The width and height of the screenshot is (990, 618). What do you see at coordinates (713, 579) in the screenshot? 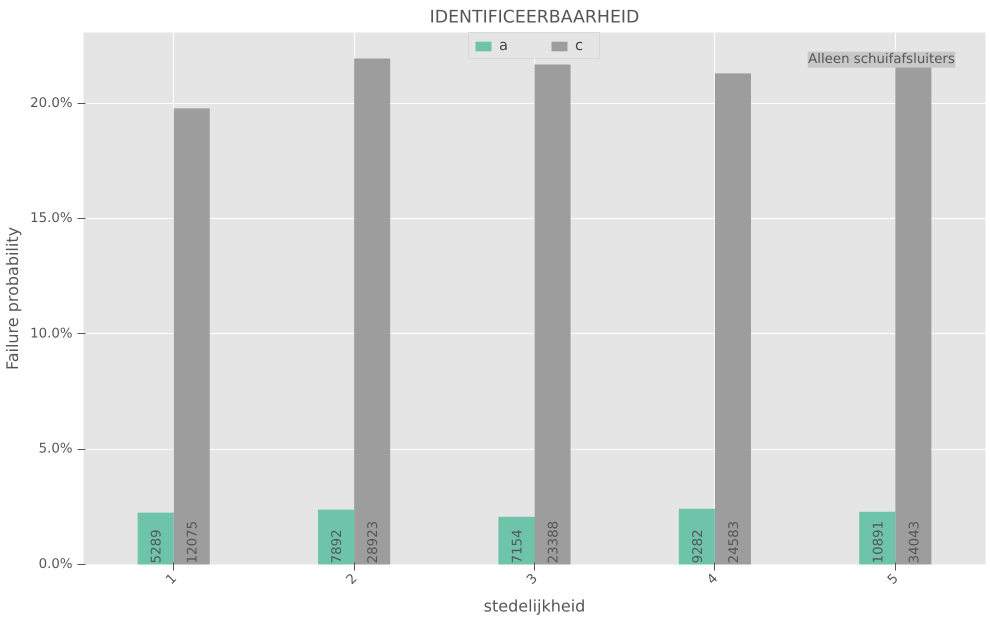
I see `x-tick-label: 4` at bounding box center [713, 579].